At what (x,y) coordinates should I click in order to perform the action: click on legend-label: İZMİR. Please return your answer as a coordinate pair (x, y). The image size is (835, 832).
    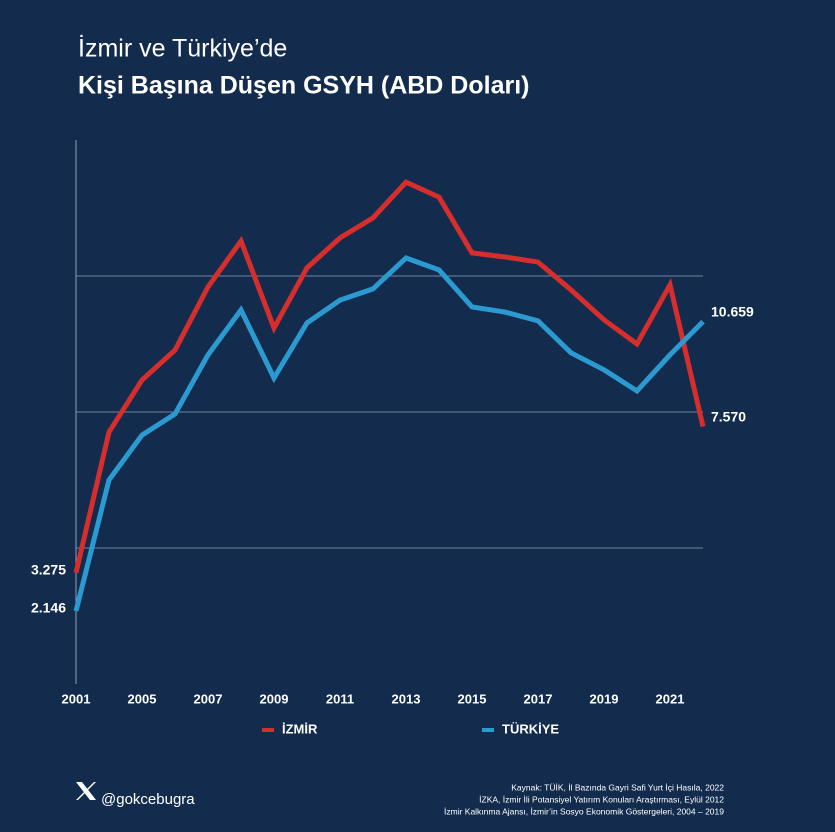
    Looking at the image, I should click on (300, 728).